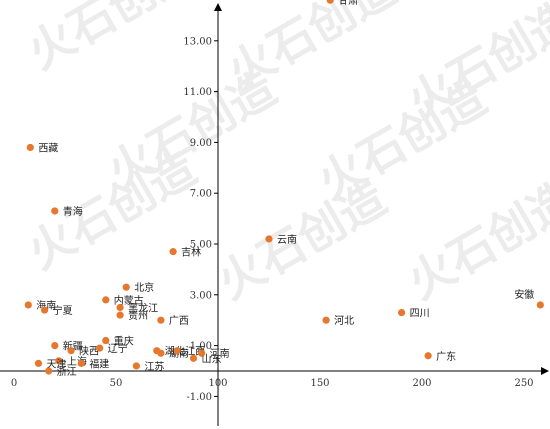  I want to click on data-label: 吉林, so click(191, 252).